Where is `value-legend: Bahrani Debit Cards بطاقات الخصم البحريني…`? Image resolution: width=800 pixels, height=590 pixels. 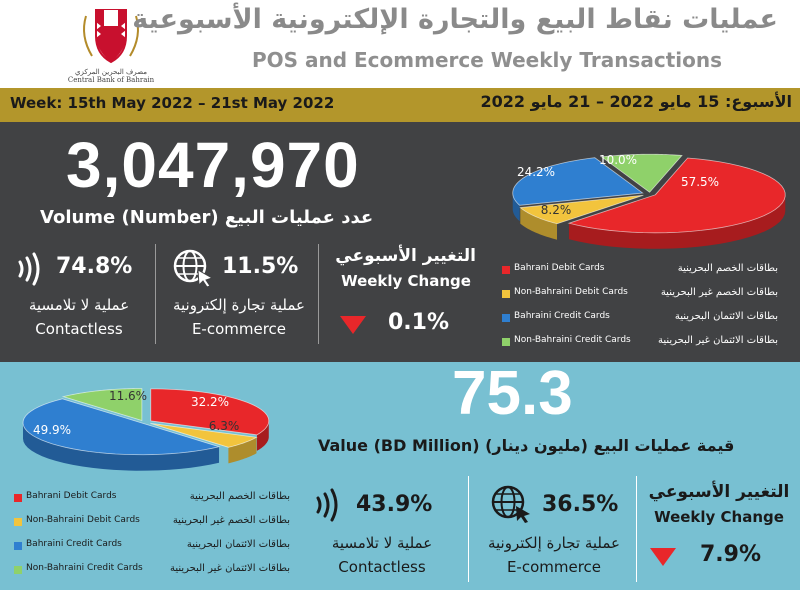
value-legend: Bahrani Debit Cards بطاقات الخصم البحريني… is located at coordinates (160, 534).